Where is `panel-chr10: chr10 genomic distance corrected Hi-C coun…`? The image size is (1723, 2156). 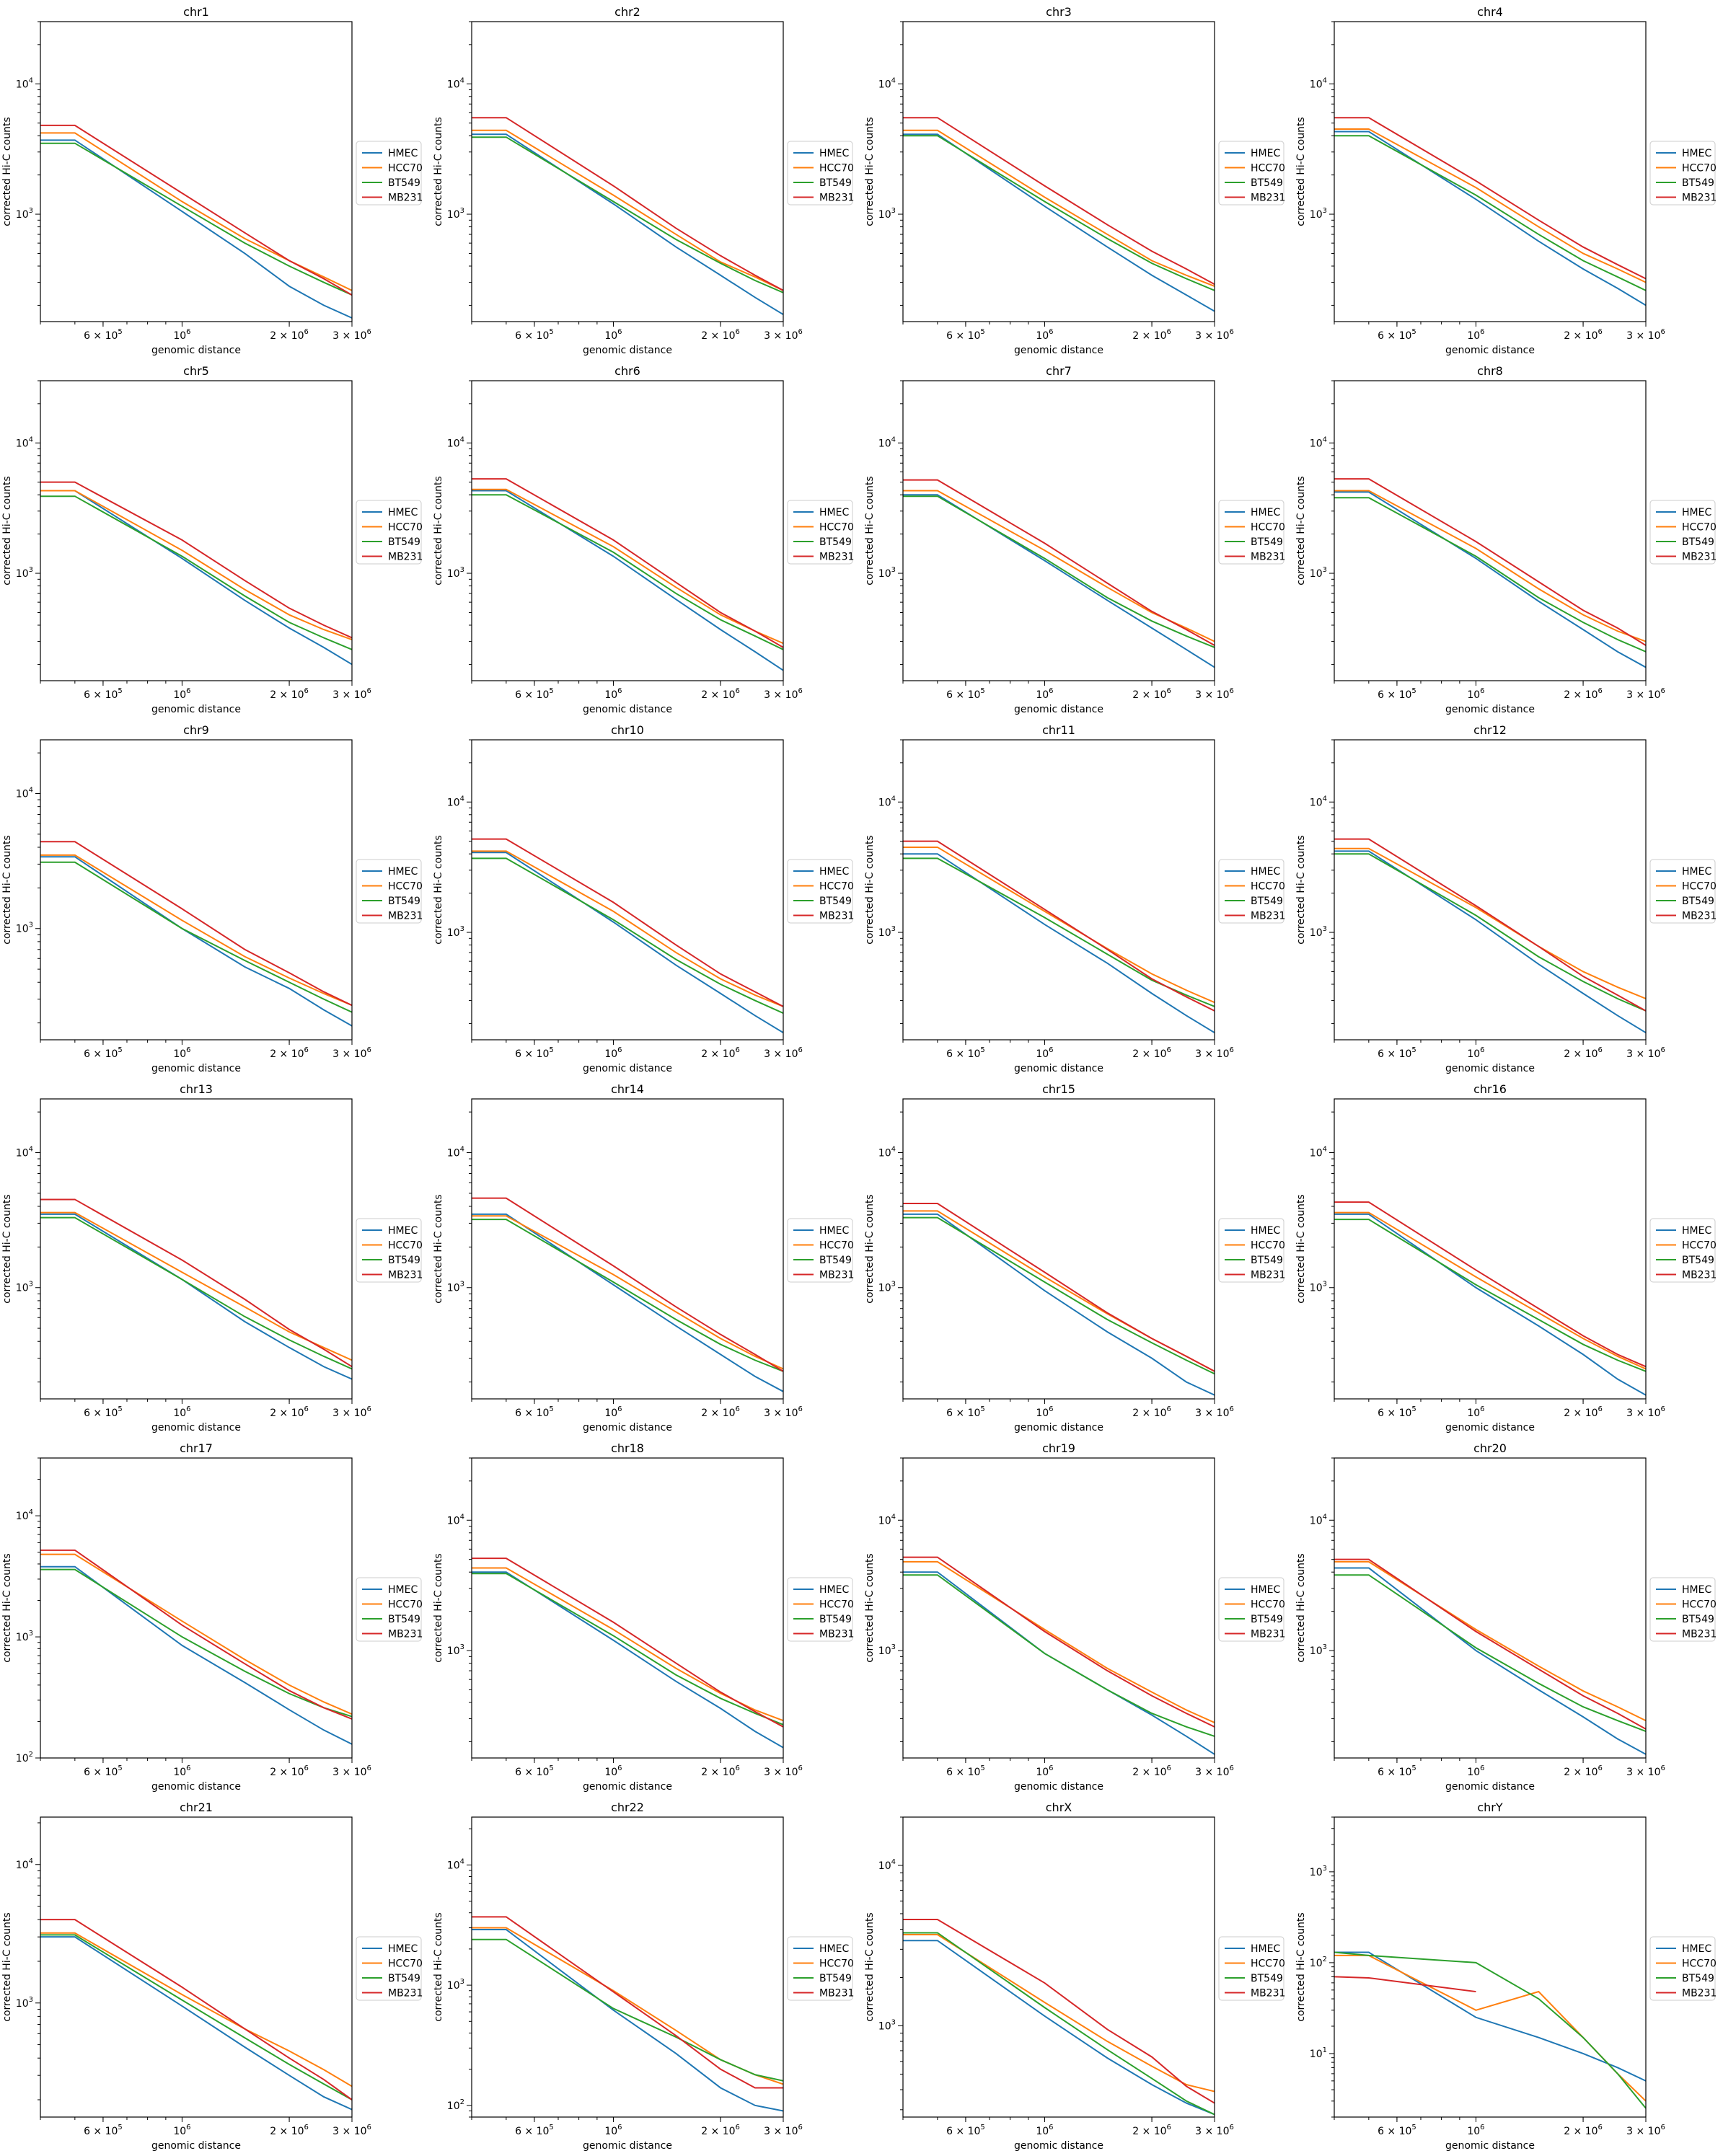
panel-chr10: chr10 genomic distance corrected Hi-C coun… is located at coordinates (643, 898).